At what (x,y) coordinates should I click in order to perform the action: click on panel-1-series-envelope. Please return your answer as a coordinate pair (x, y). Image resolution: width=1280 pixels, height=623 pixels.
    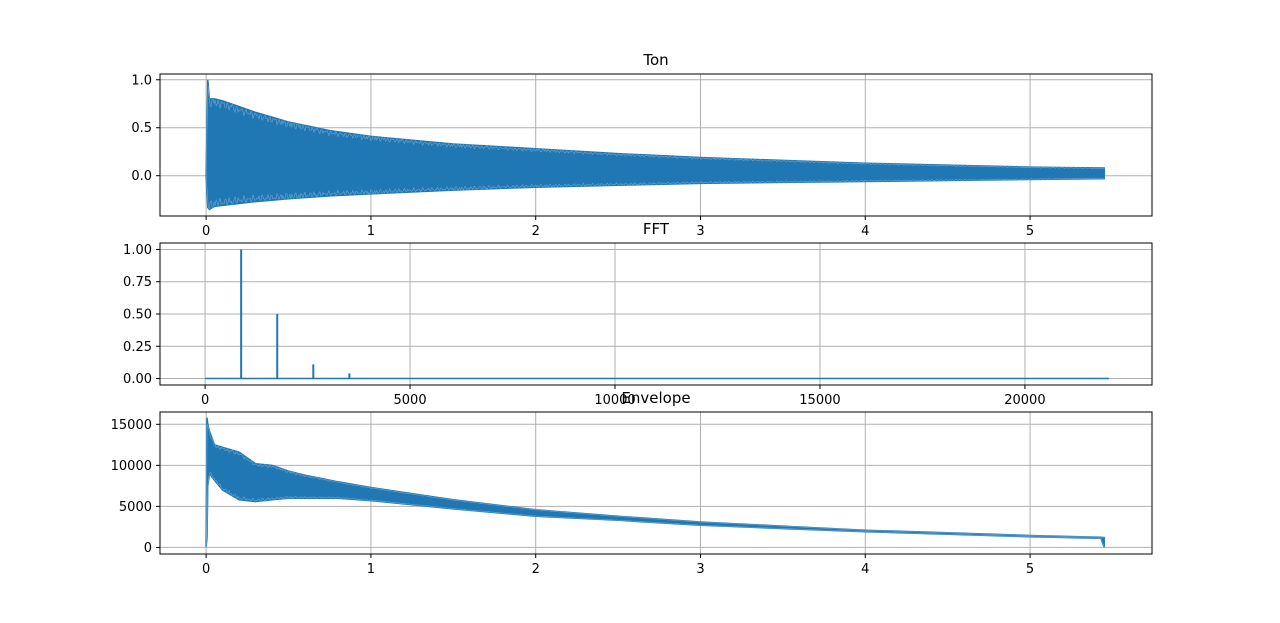
    Looking at the image, I should click on (655, 145).